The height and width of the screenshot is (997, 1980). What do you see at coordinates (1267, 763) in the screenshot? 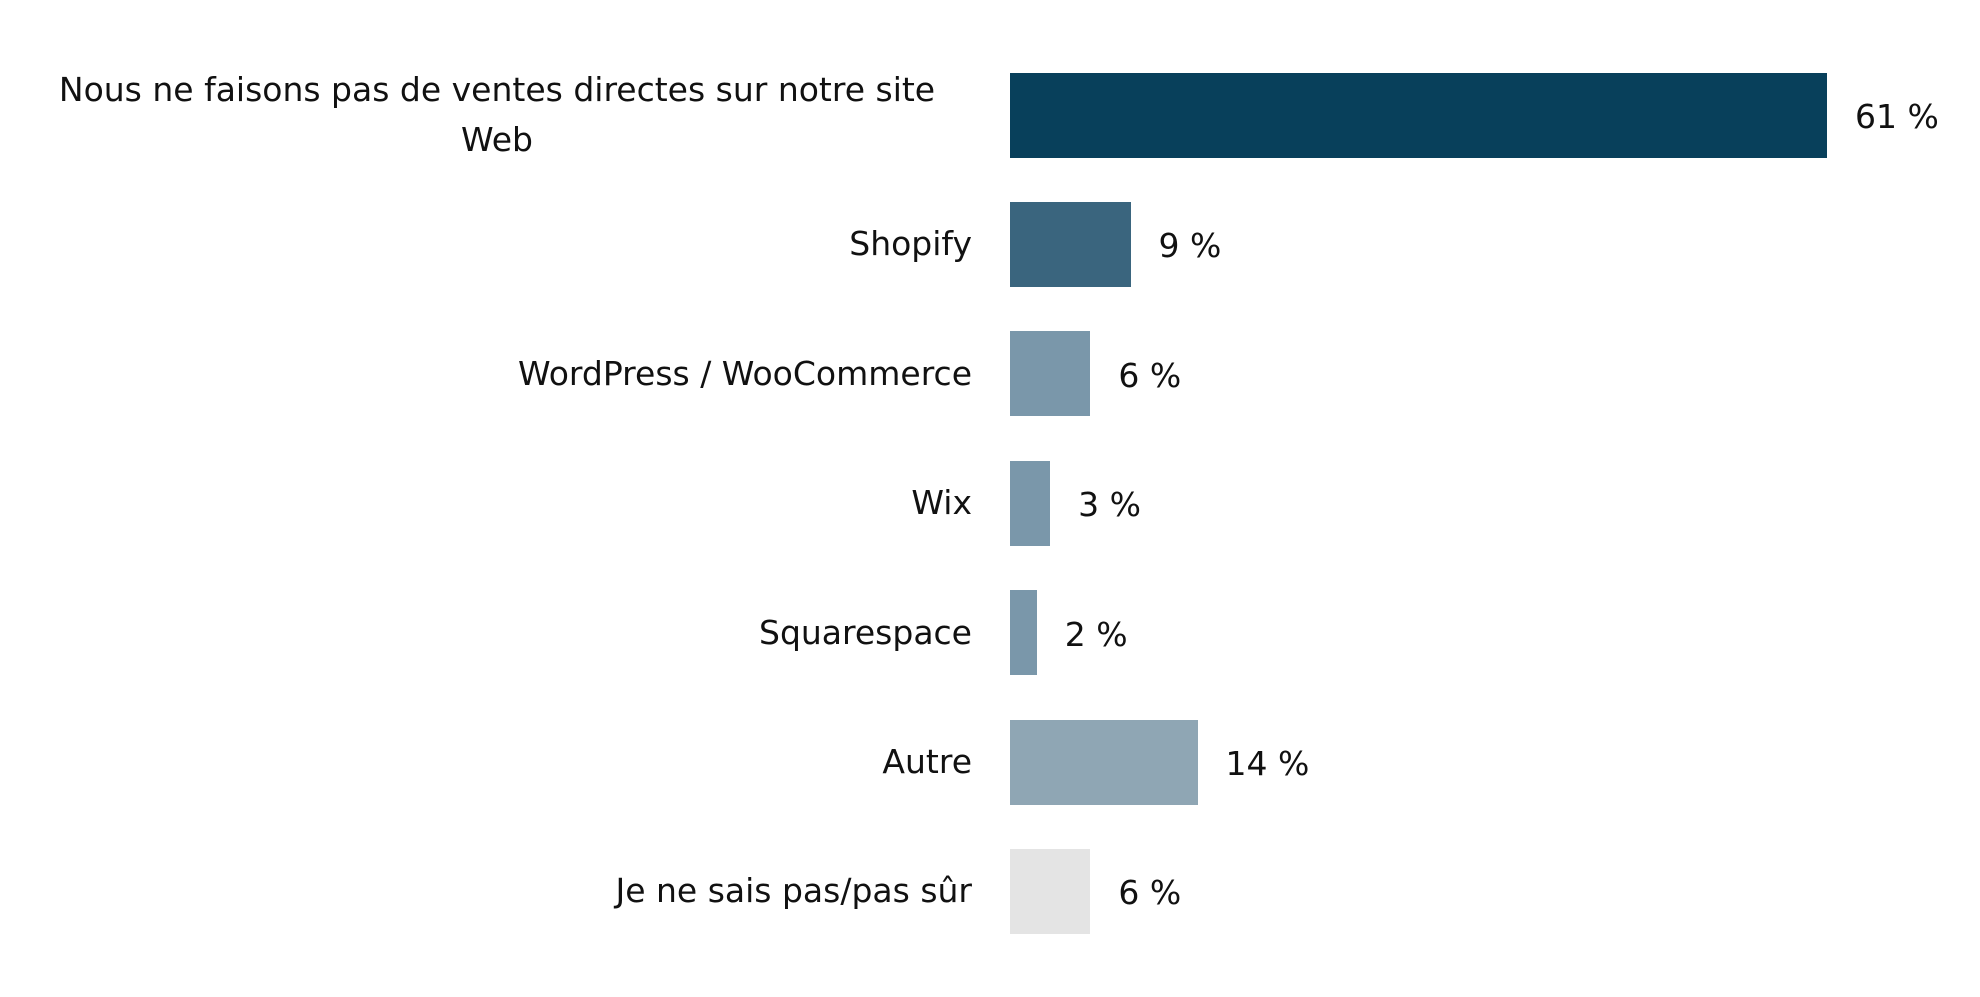
I see `value-label: 14 %` at bounding box center [1267, 763].